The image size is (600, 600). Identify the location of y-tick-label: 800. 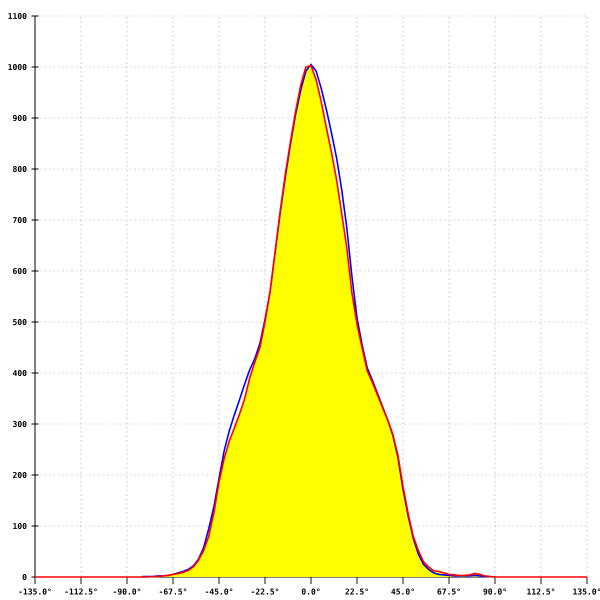
(19, 169).